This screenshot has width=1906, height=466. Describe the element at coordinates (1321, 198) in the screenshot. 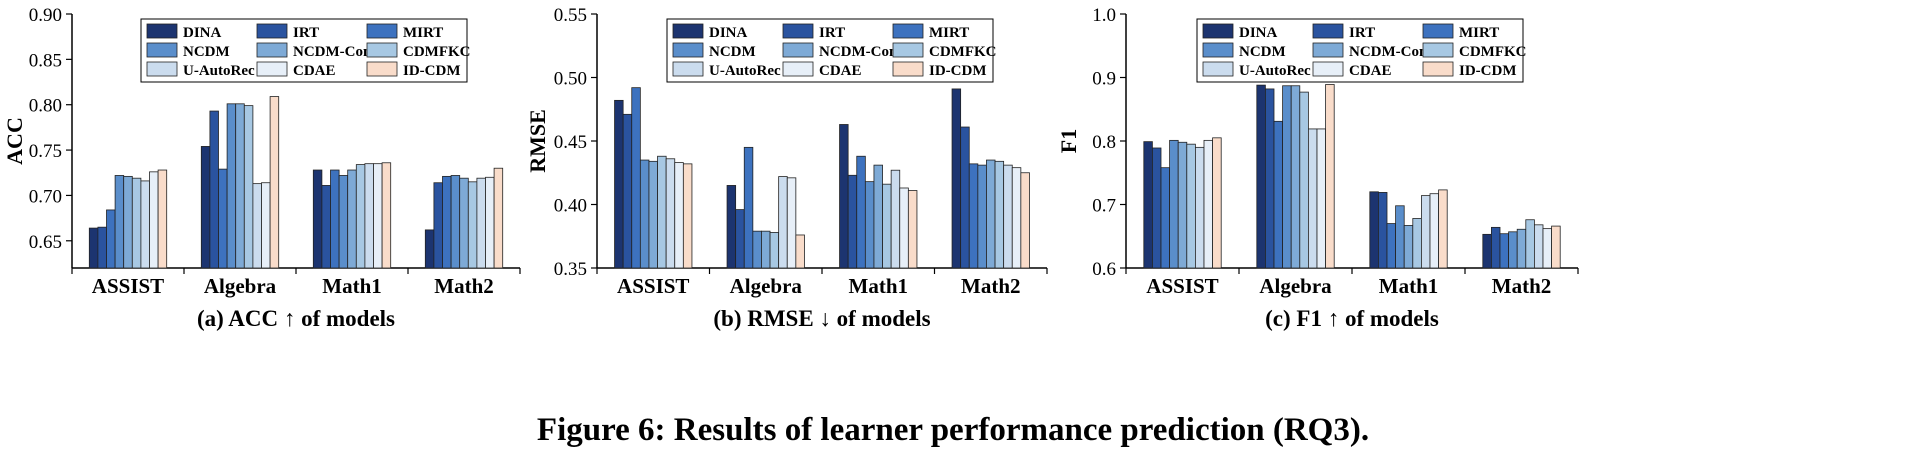

I see `chart2-bar-cdae-algebra` at that location.